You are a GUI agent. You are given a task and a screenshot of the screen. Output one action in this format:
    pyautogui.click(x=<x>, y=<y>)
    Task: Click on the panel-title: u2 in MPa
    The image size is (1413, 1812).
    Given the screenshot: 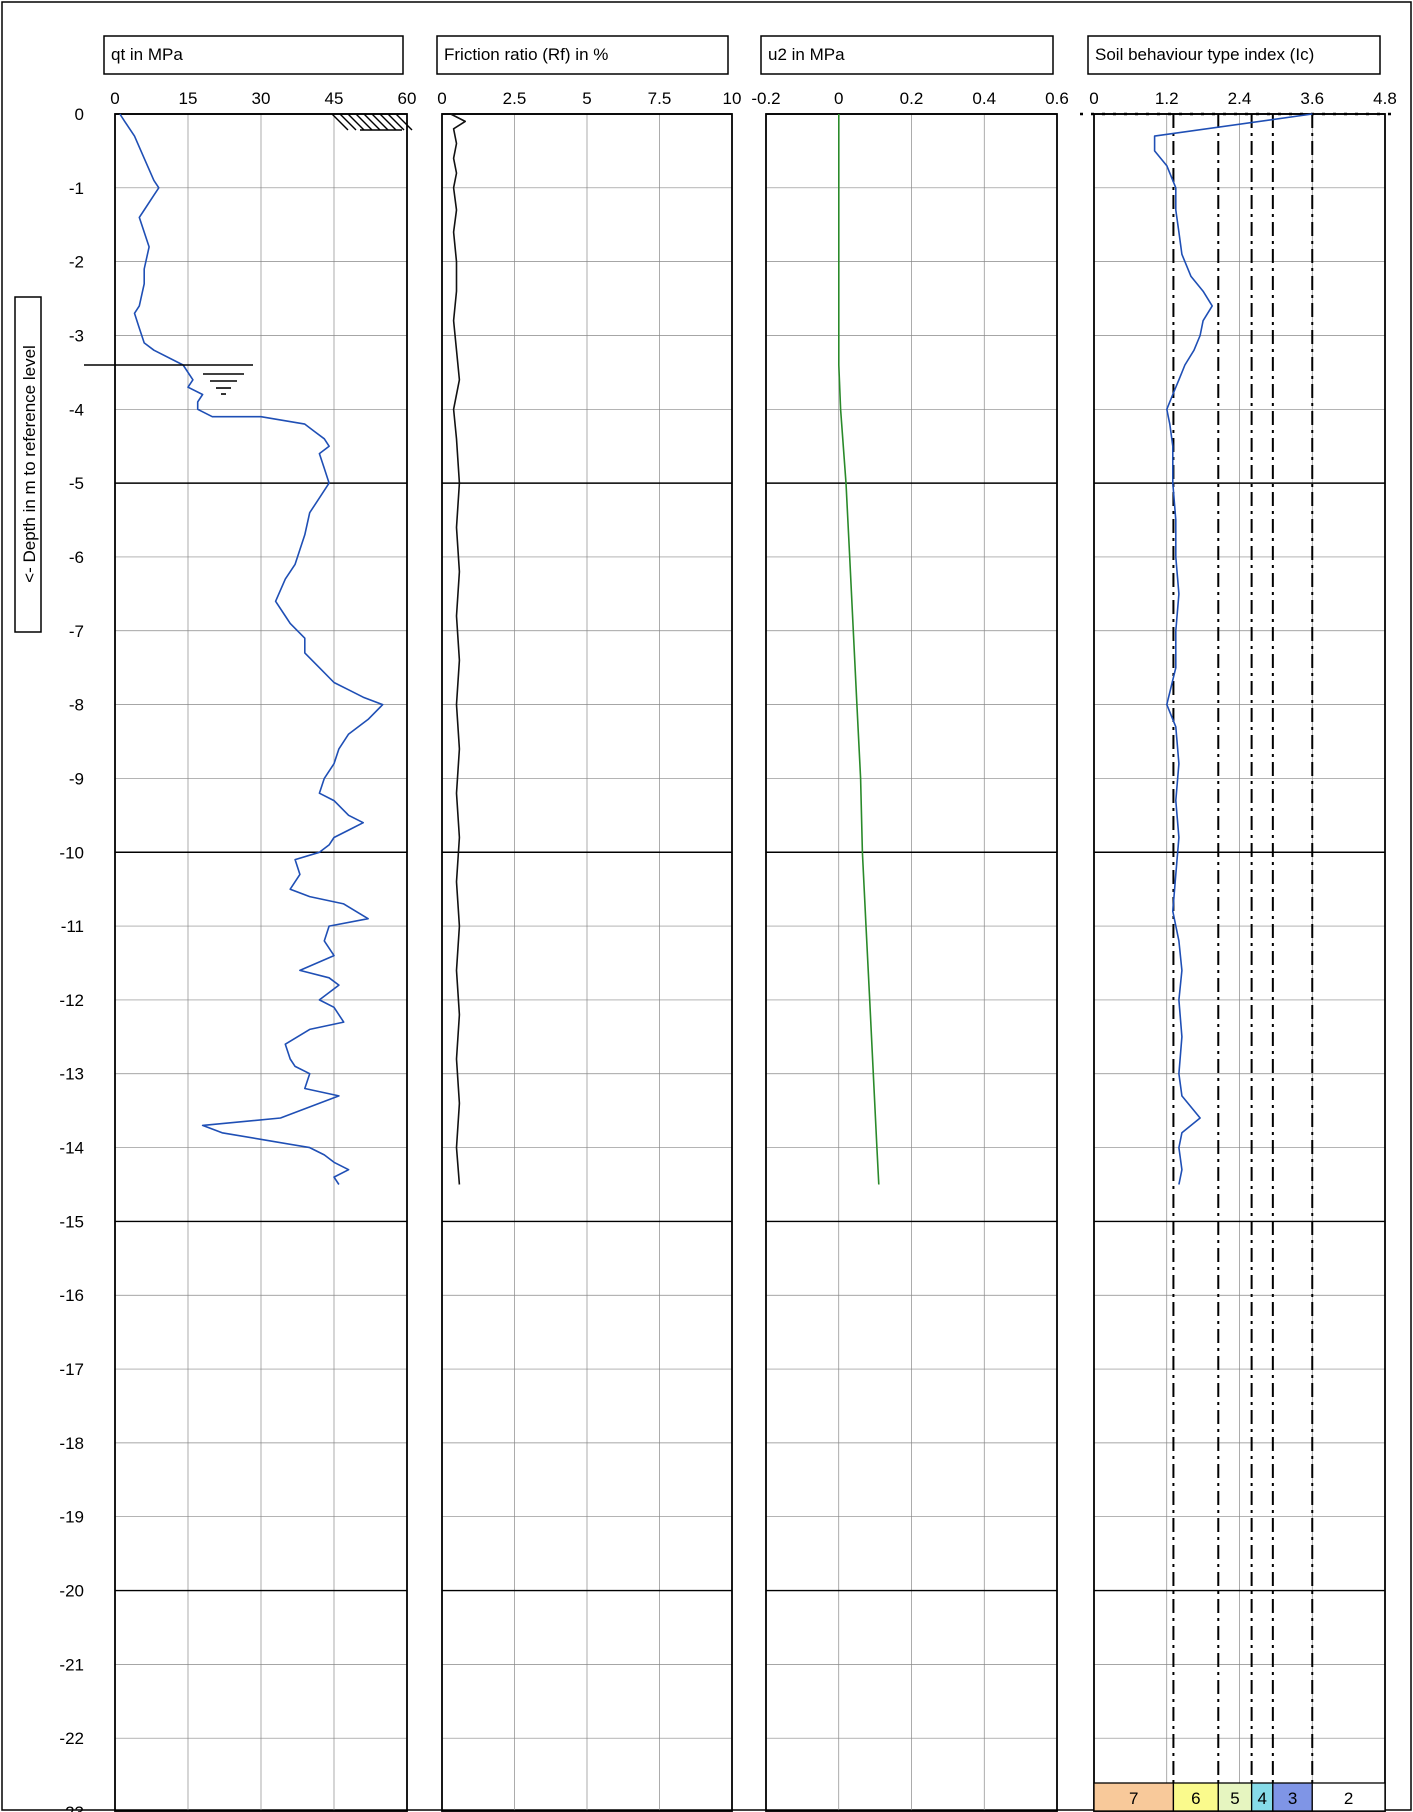 What is the action you would take?
    pyautogui.click(x=806, y=54)
    